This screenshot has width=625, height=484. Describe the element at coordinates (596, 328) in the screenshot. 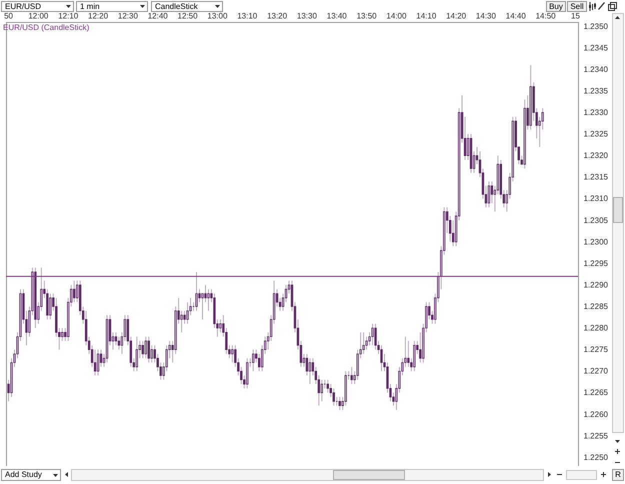

I see `y-tick-label: 1.2280` at that location.